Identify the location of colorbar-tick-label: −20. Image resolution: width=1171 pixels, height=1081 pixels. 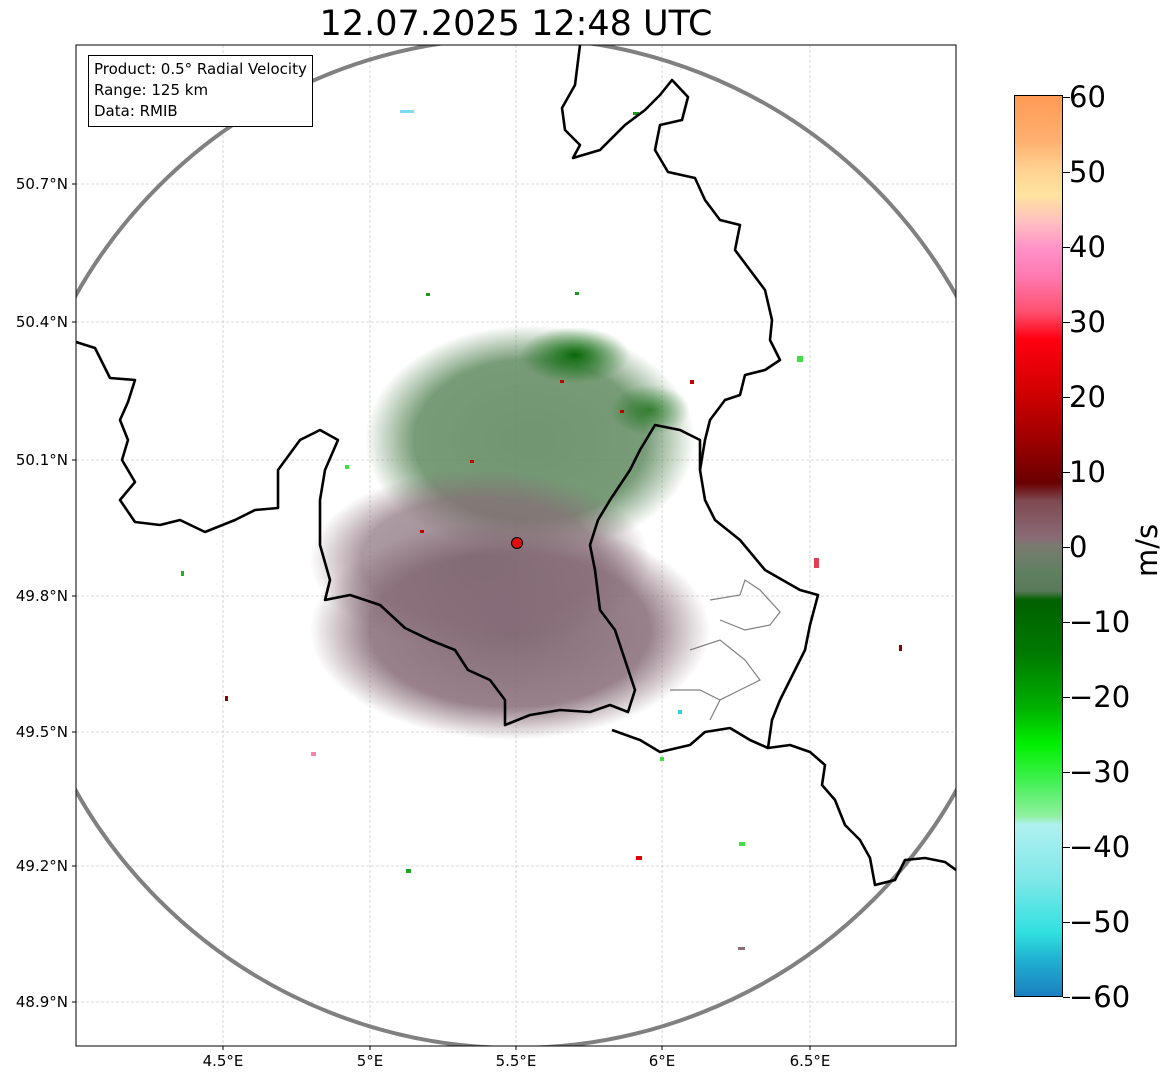
(1100, 697).